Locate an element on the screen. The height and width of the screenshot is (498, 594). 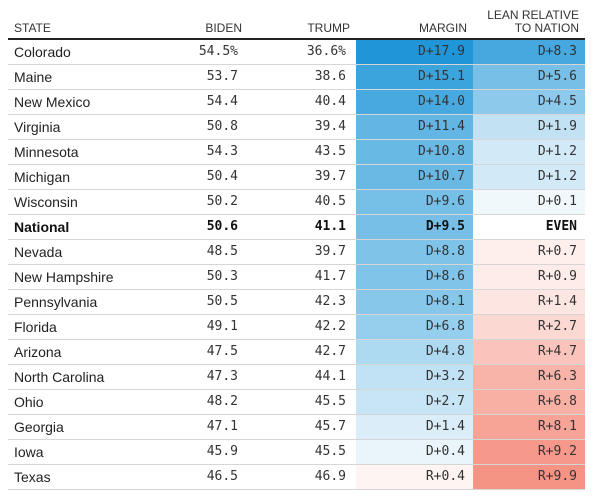
state-cell: Georgia is located at coordinates (88, 427).